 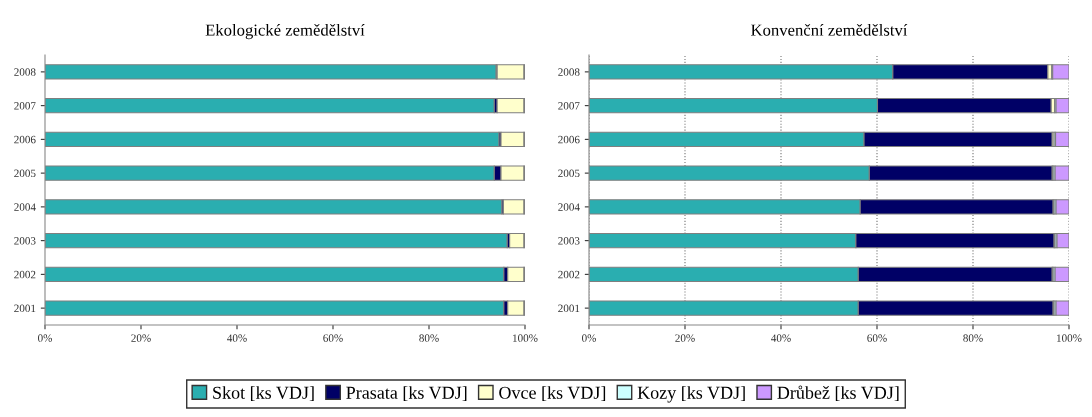 I want to click on chart-title: Konvenční zemědělství, so click(x=829, y=29).